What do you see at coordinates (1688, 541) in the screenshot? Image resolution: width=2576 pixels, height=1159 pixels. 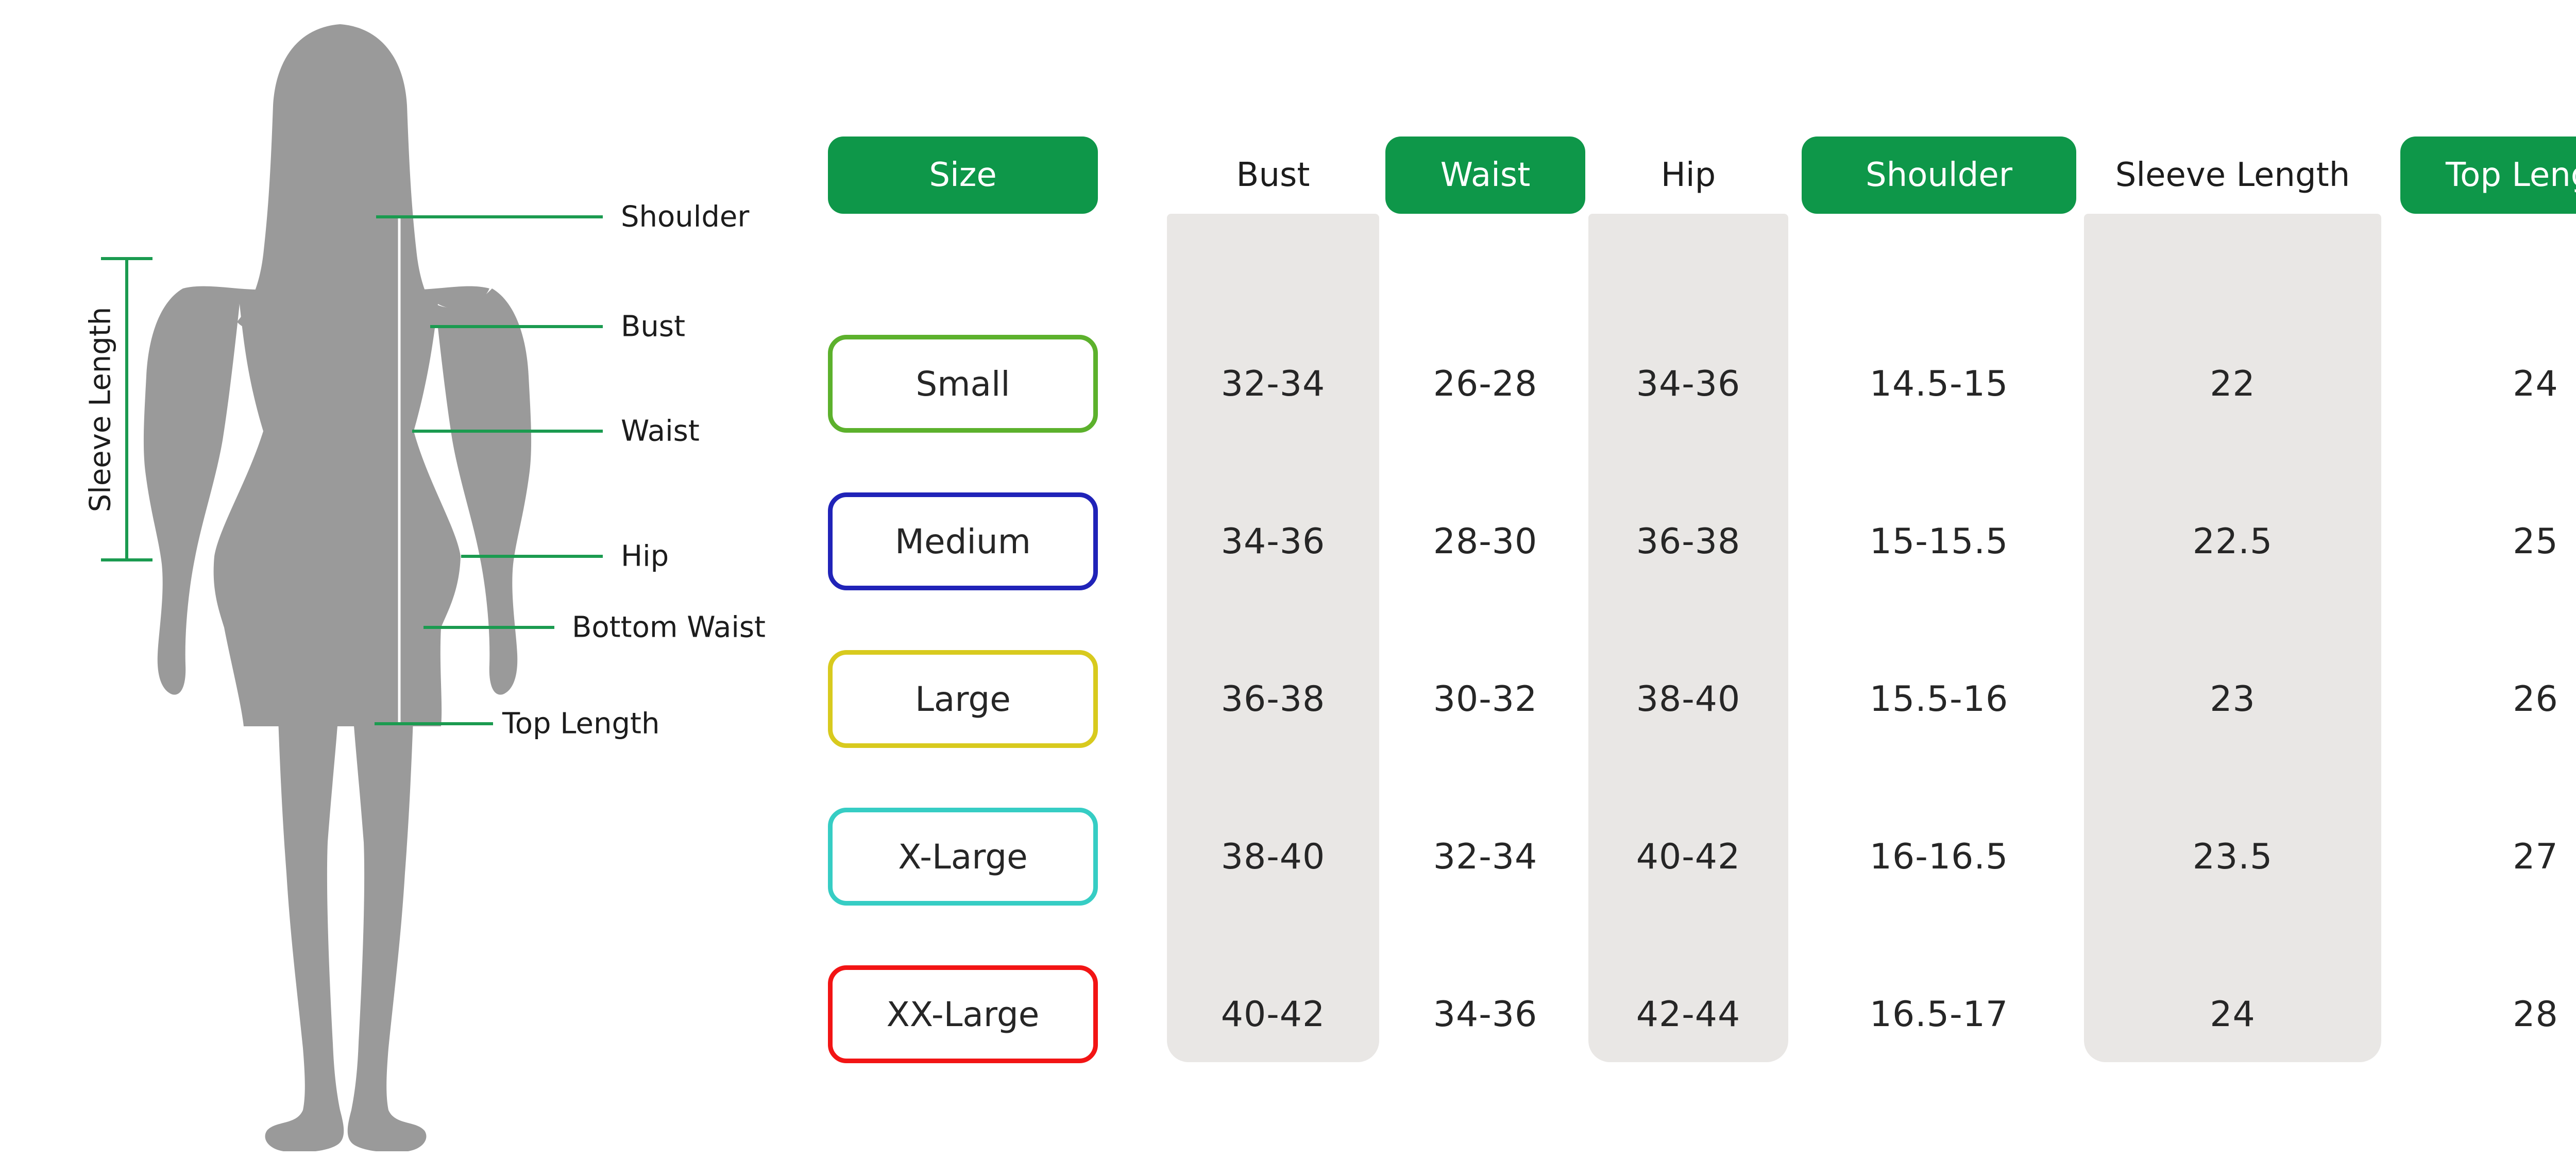 I see `cell-hip-medium: 36-38` at bounding box center [1688, 541].